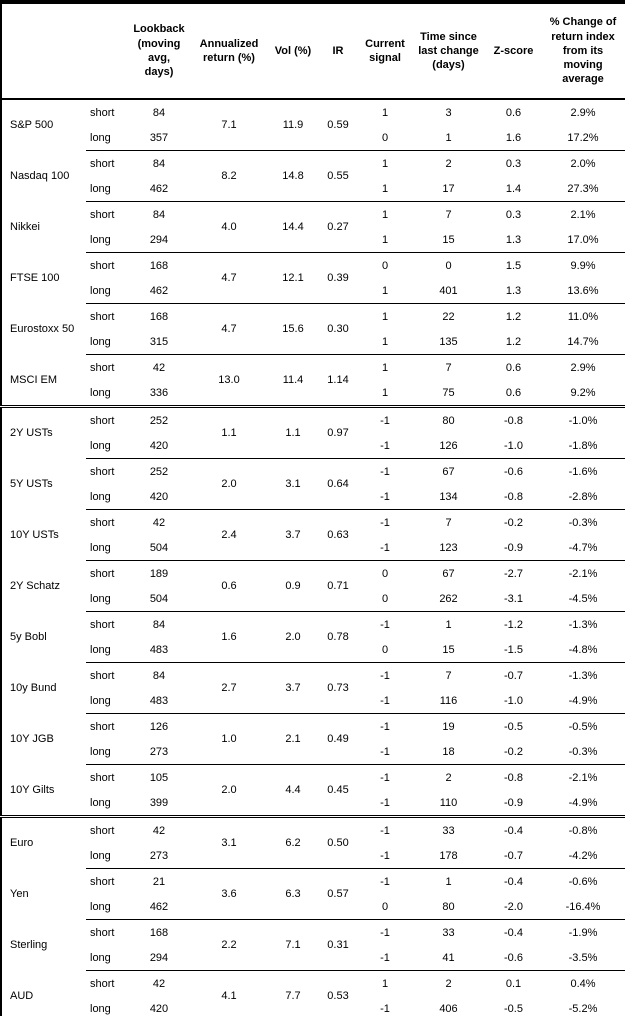  Describe the element at coordinates (159, 881) in the screenshot. I see `lookback-value: 21` at that location.